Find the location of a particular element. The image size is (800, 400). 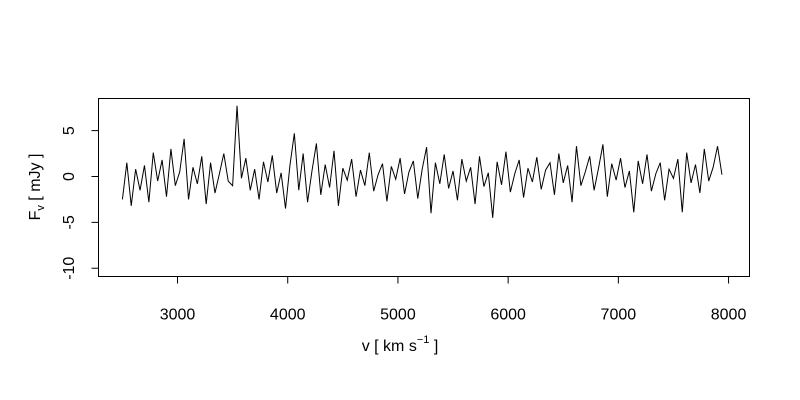

x-tick-label: 8000 is located at coordinates (729, 315).